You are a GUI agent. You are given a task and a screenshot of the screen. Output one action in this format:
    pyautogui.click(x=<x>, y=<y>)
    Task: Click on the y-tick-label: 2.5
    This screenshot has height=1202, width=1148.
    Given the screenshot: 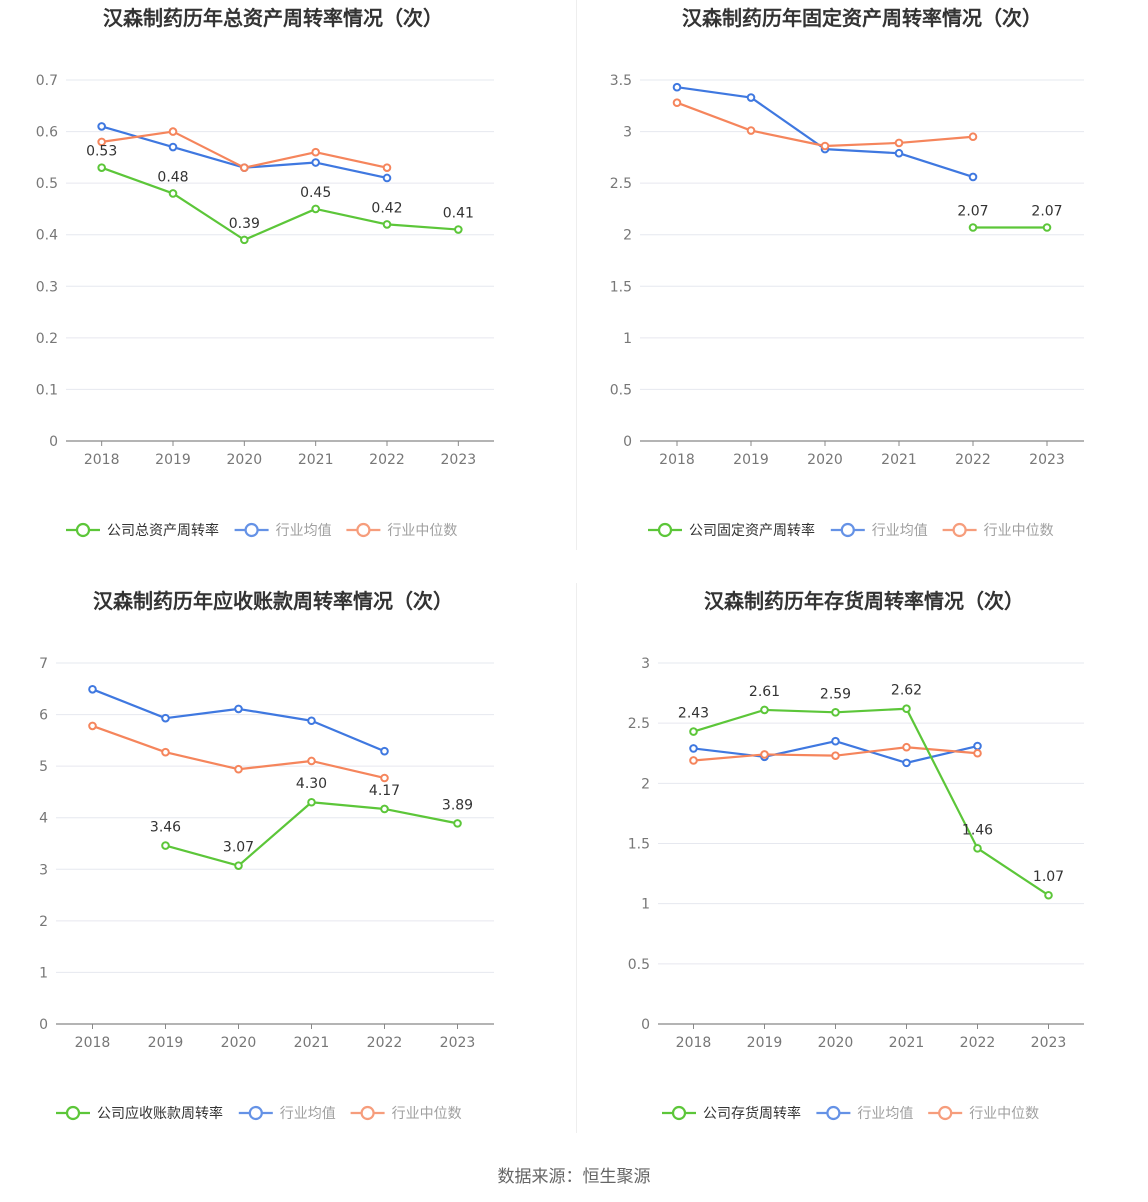 What is the action you would take?
    pyautogui.click(x=621, y=184)
    